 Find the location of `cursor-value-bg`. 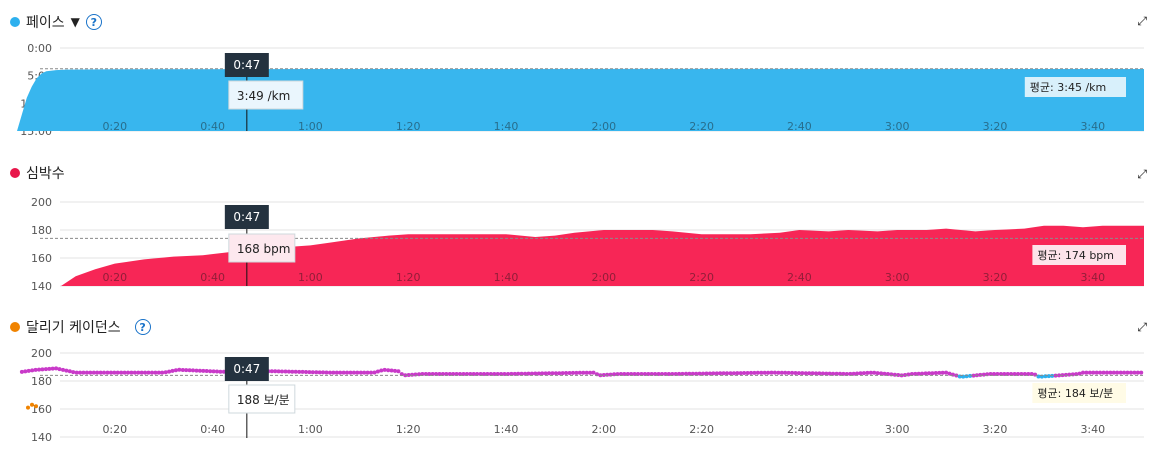

cursor-value-bg is located at coordinates (266, 95).